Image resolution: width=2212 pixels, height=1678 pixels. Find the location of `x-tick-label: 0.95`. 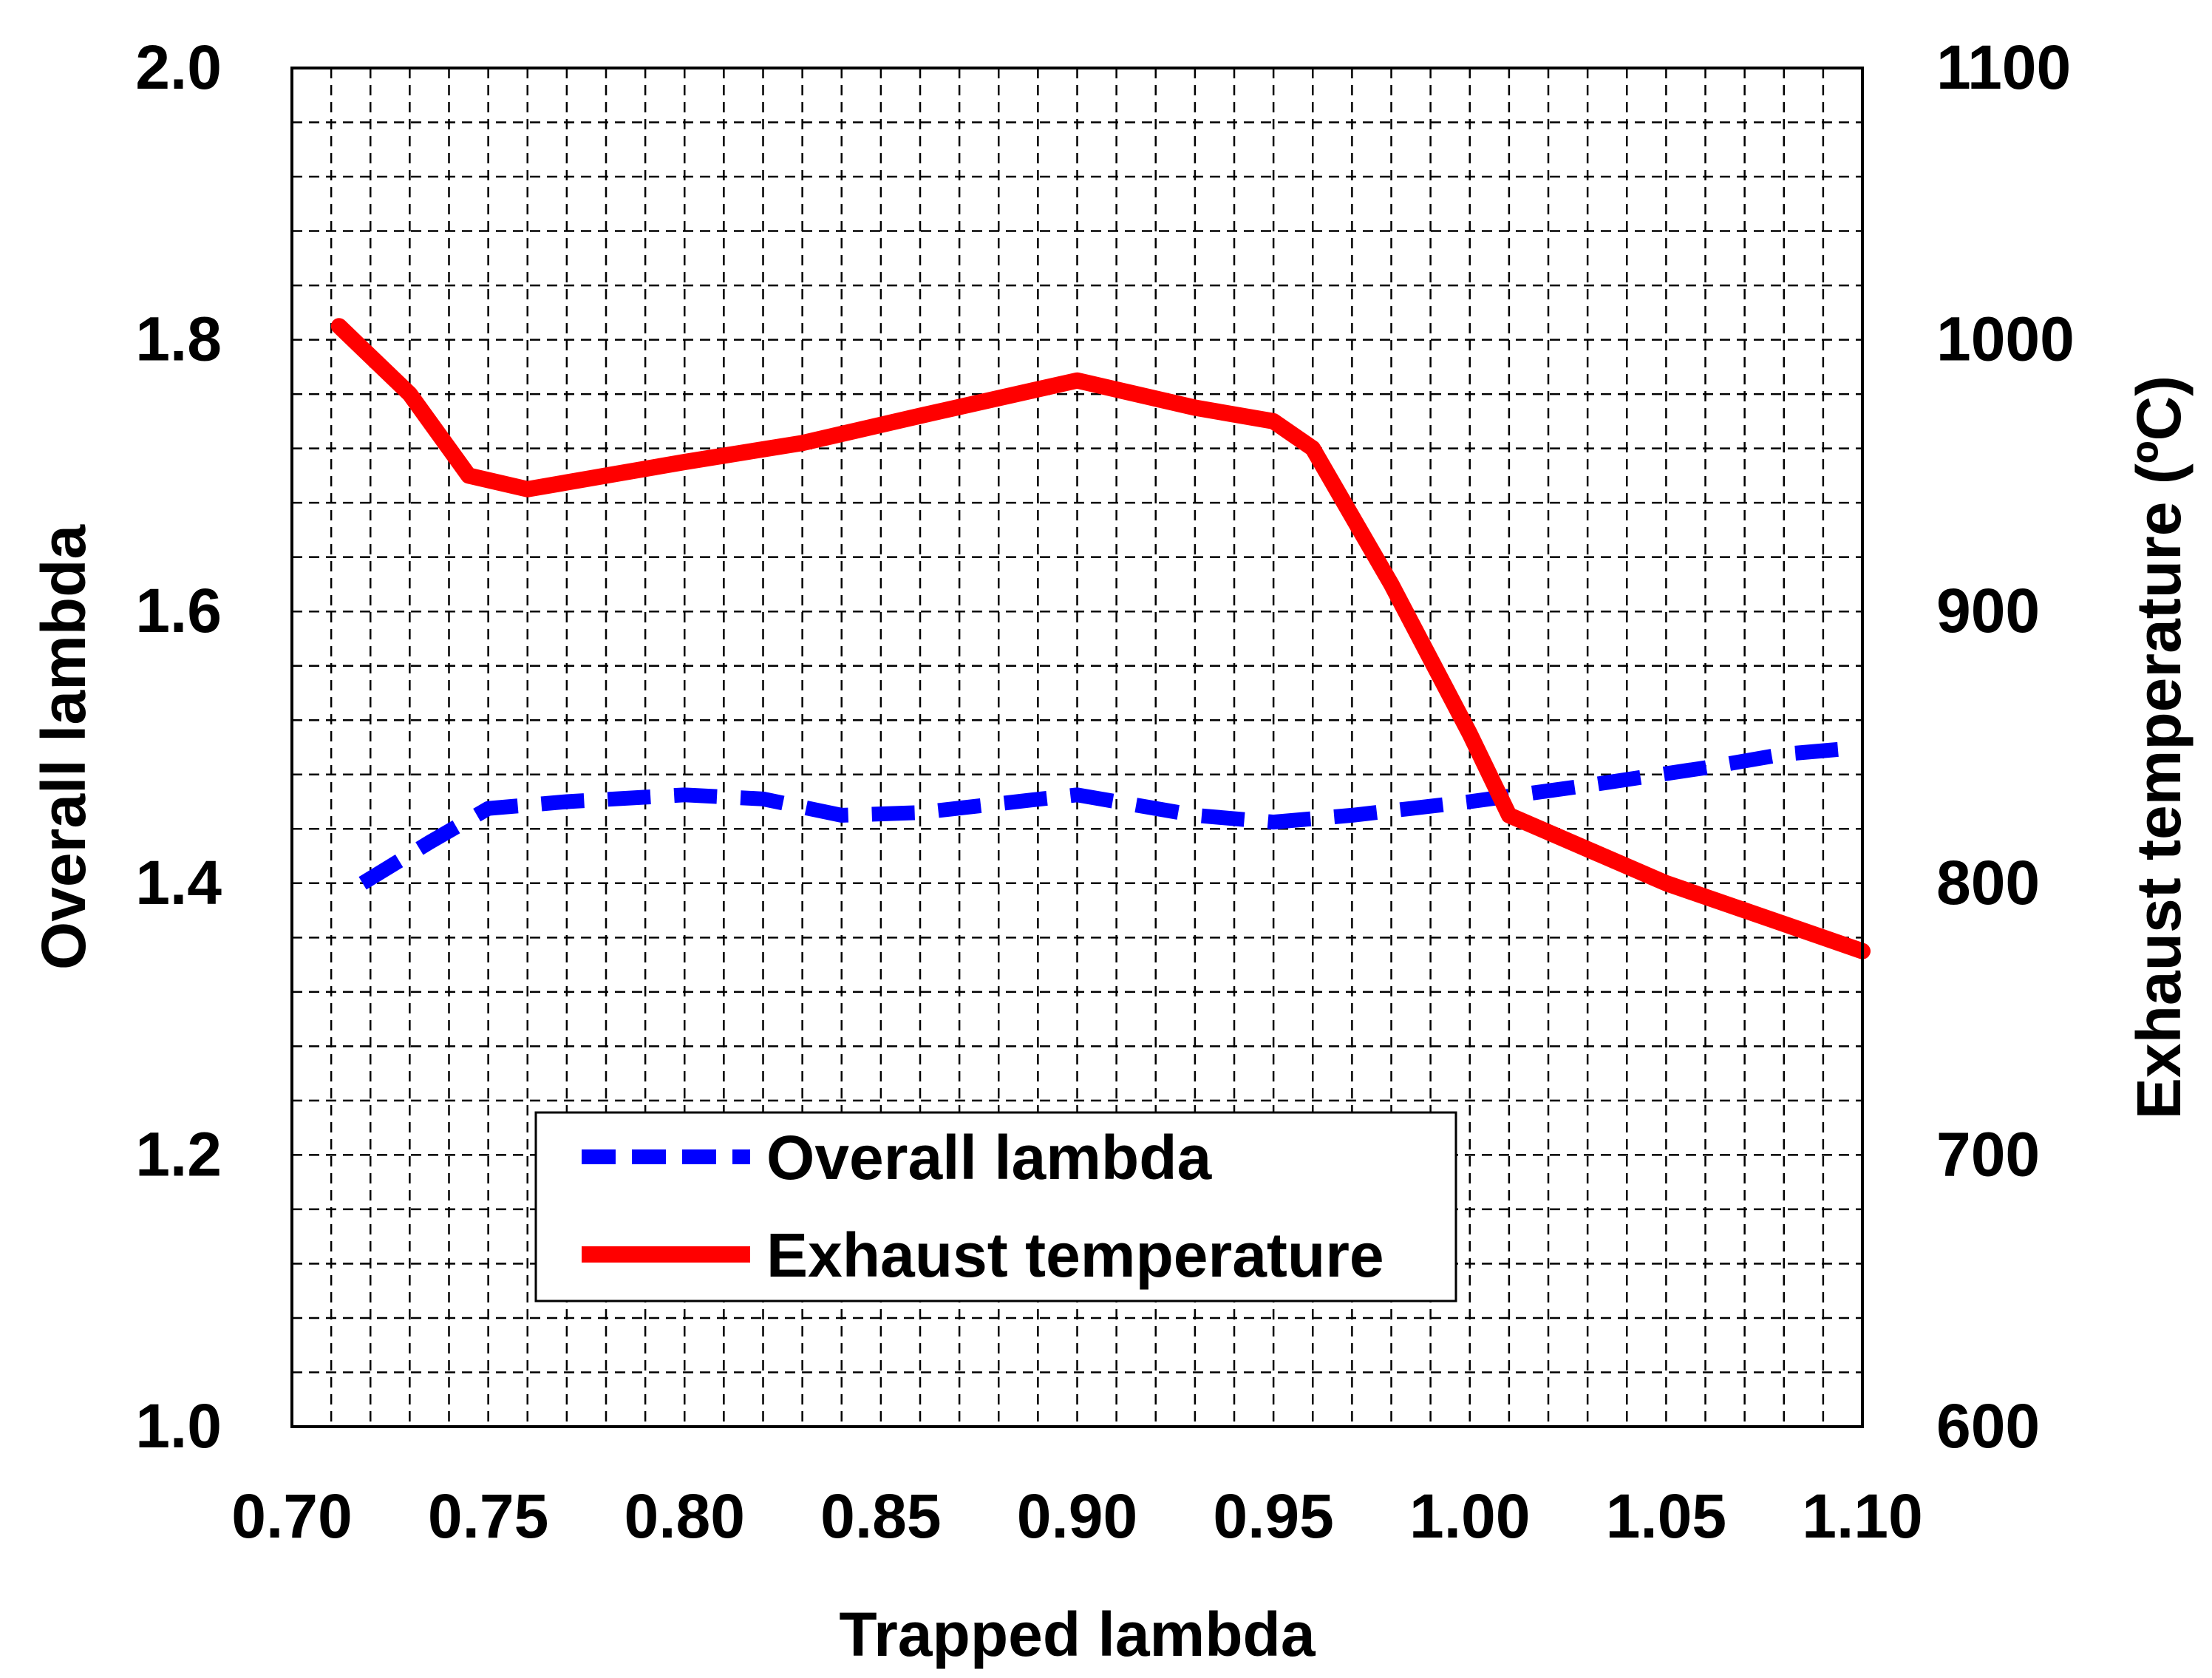

x-tick-label: 0.95 is located at coordinates (1273, 1516).